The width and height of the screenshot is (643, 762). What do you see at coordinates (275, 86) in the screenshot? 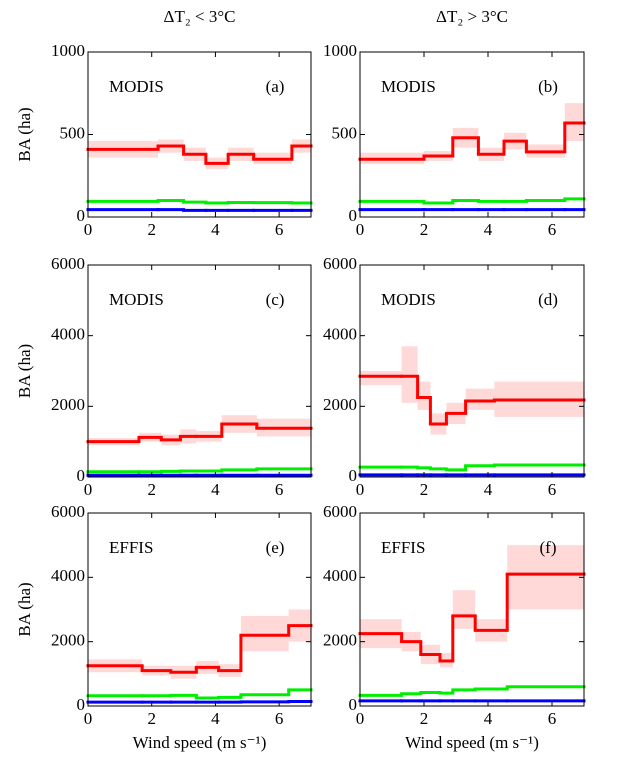
I see `panel-label: (a)` at bounding box center [275, 86].